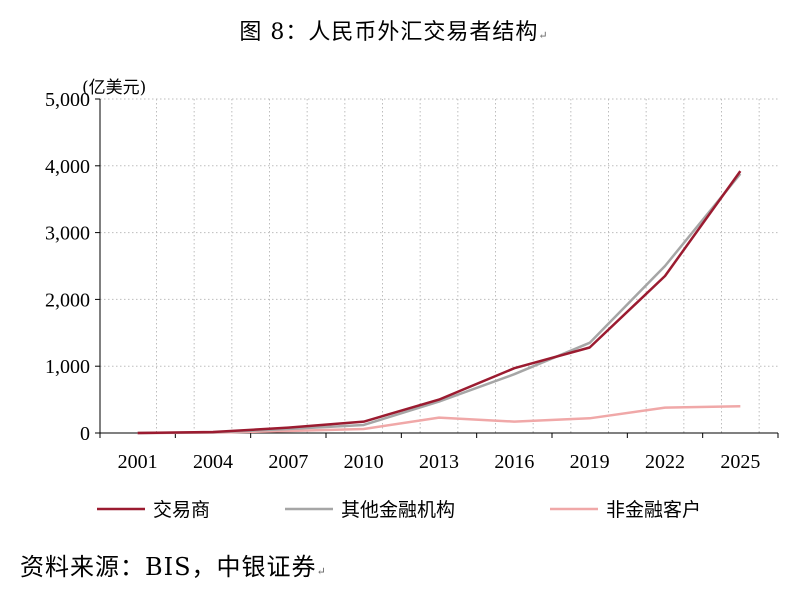 This screenshot has width=788, height=604. Describe the element at coordinates (389, 32) in the screenshot. I see `chart-title-text: 图 8：人民币外汇交易者结构` at that location.